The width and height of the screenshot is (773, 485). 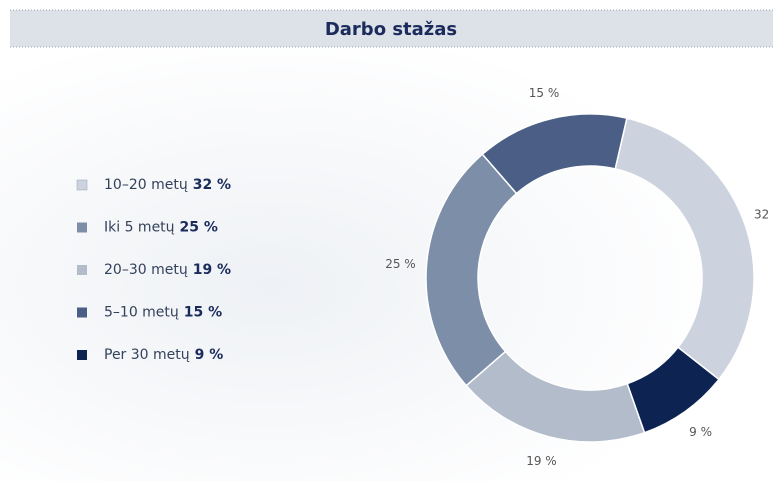 What do you see at coordinates (139, 228) in the screenshot?
I see `legend-label: Iki 5 metų` at bounding box center [139, 228].